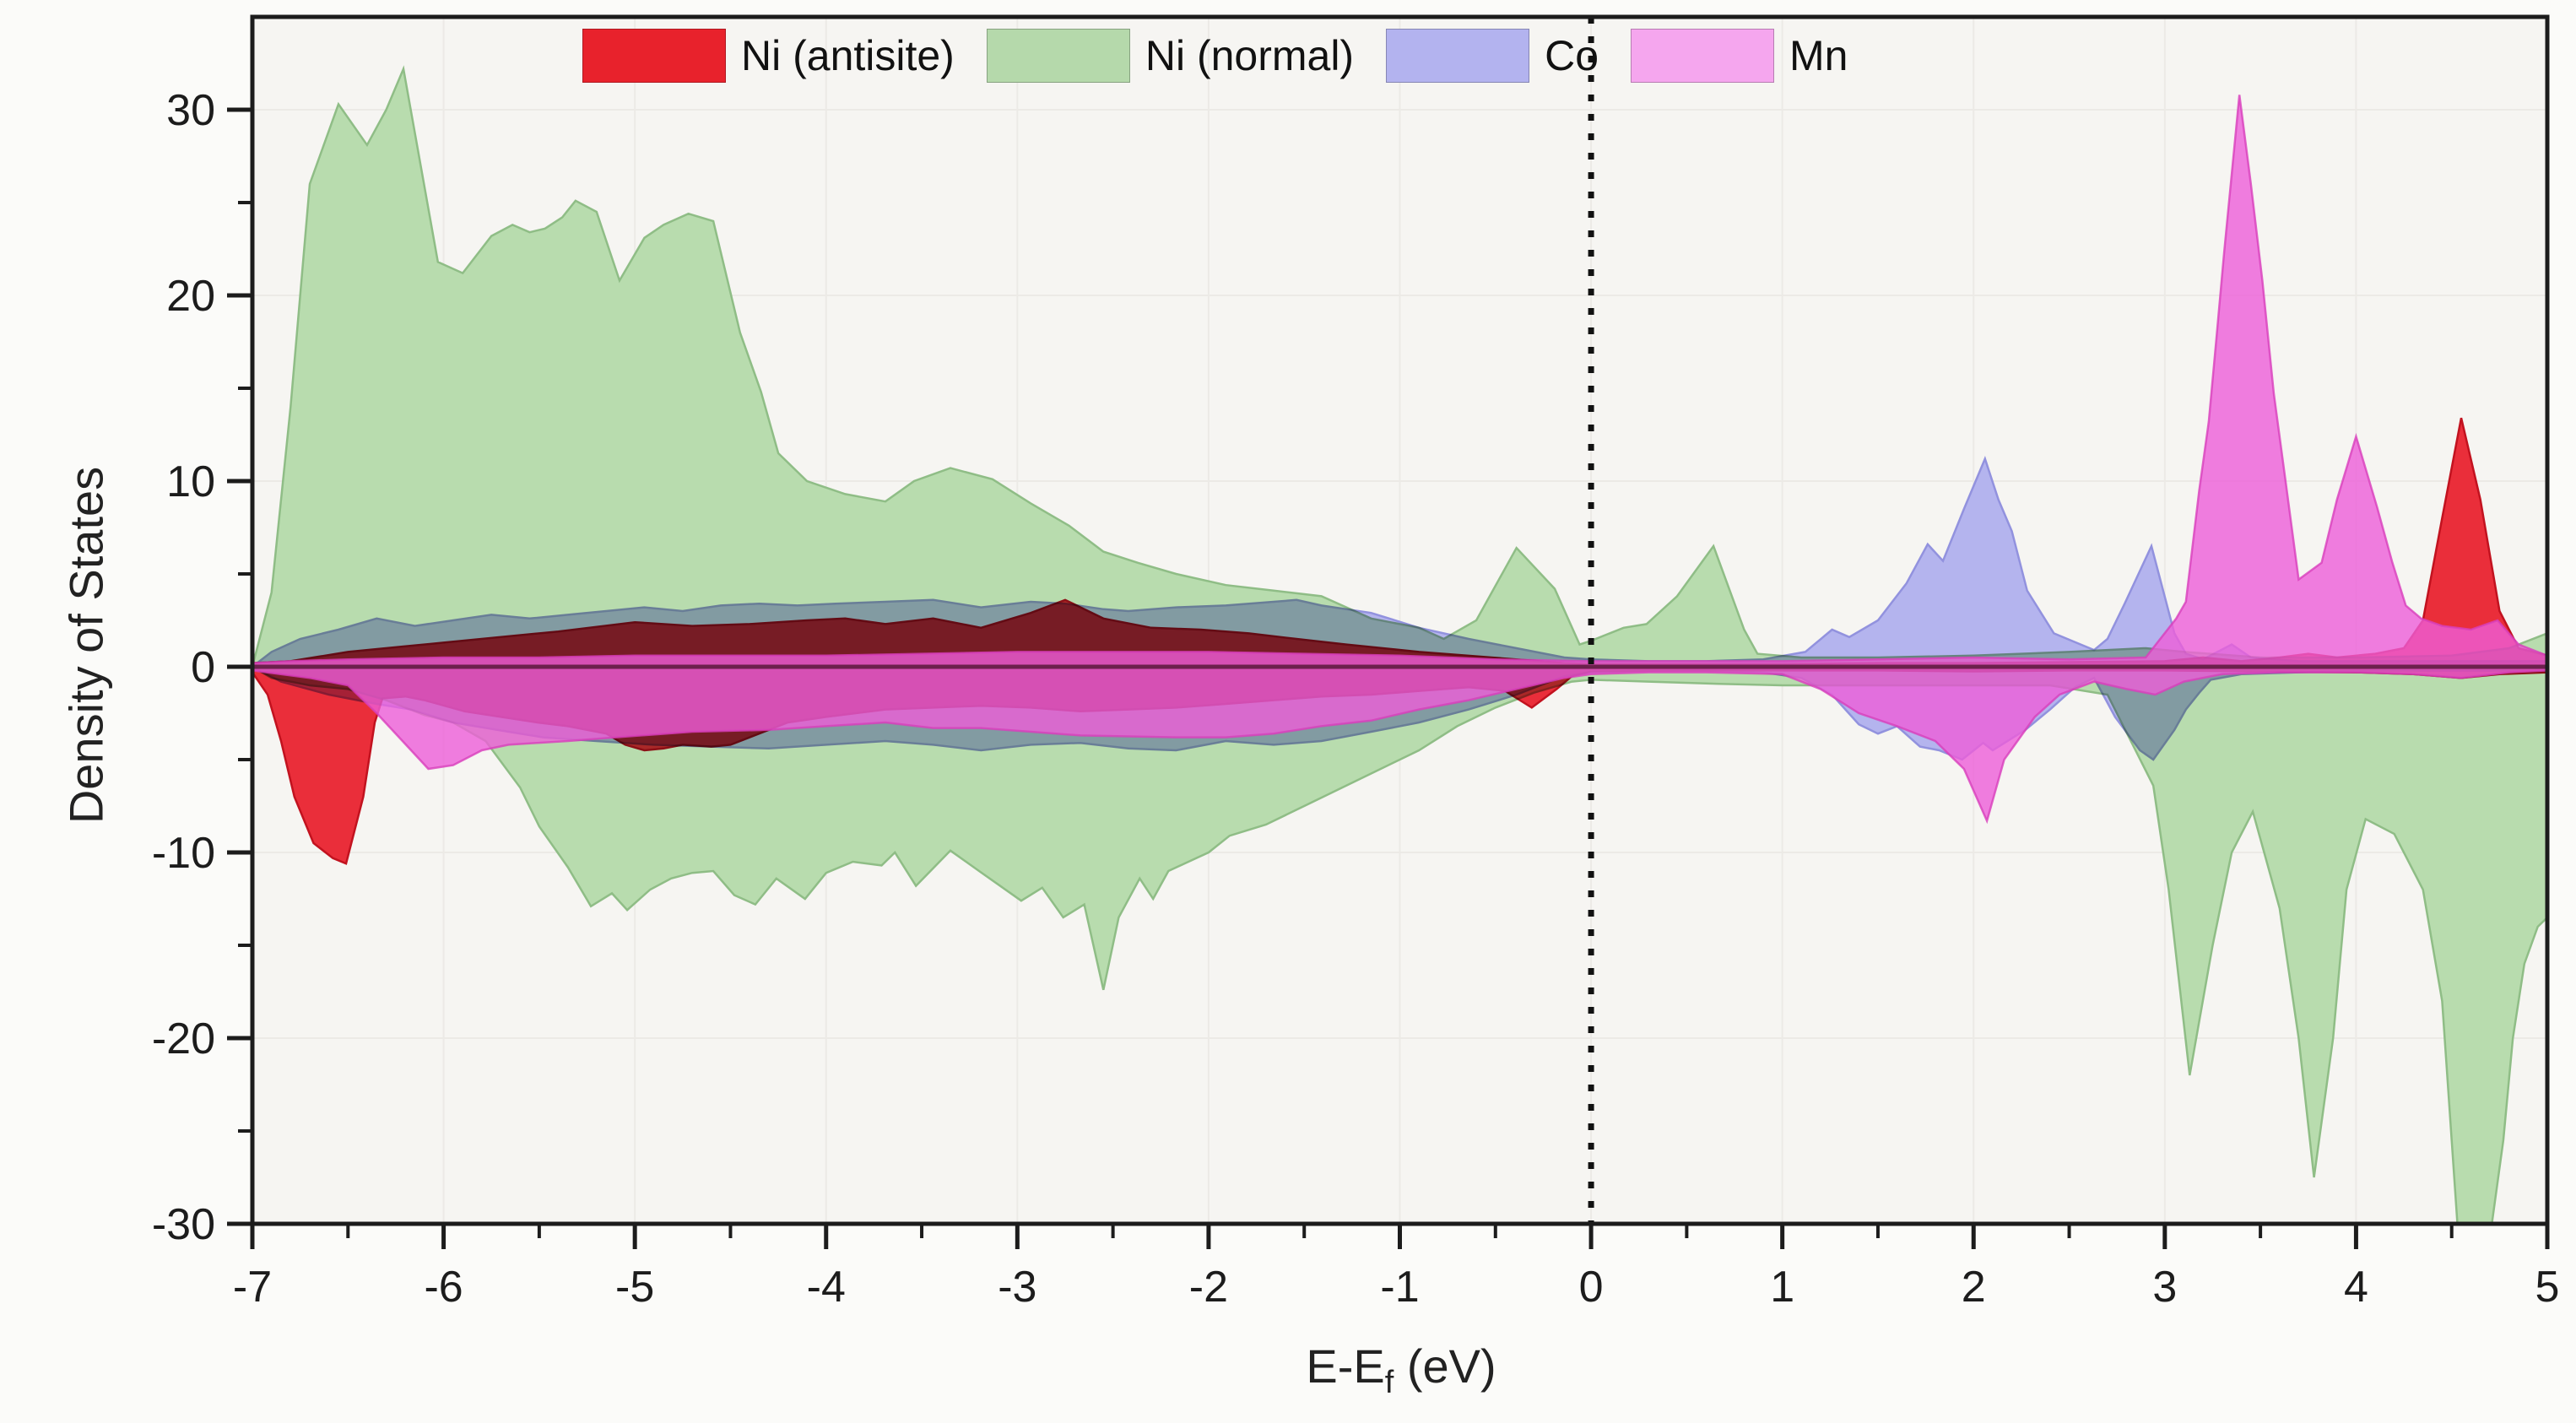 The height and width of the screenshot is (1423, 2576). Describe the element at coordinates (1458, 56) in the screenshot. I see `legend-swatch-co` at that location.